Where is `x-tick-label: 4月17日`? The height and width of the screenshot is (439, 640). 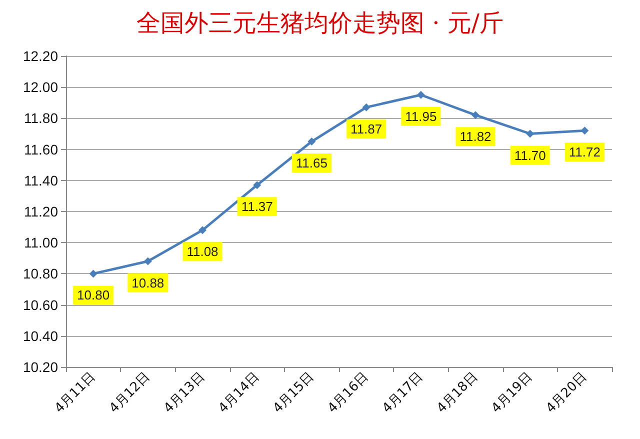
x-tick-label: 4月17日 is located at coordinates (403, 393).